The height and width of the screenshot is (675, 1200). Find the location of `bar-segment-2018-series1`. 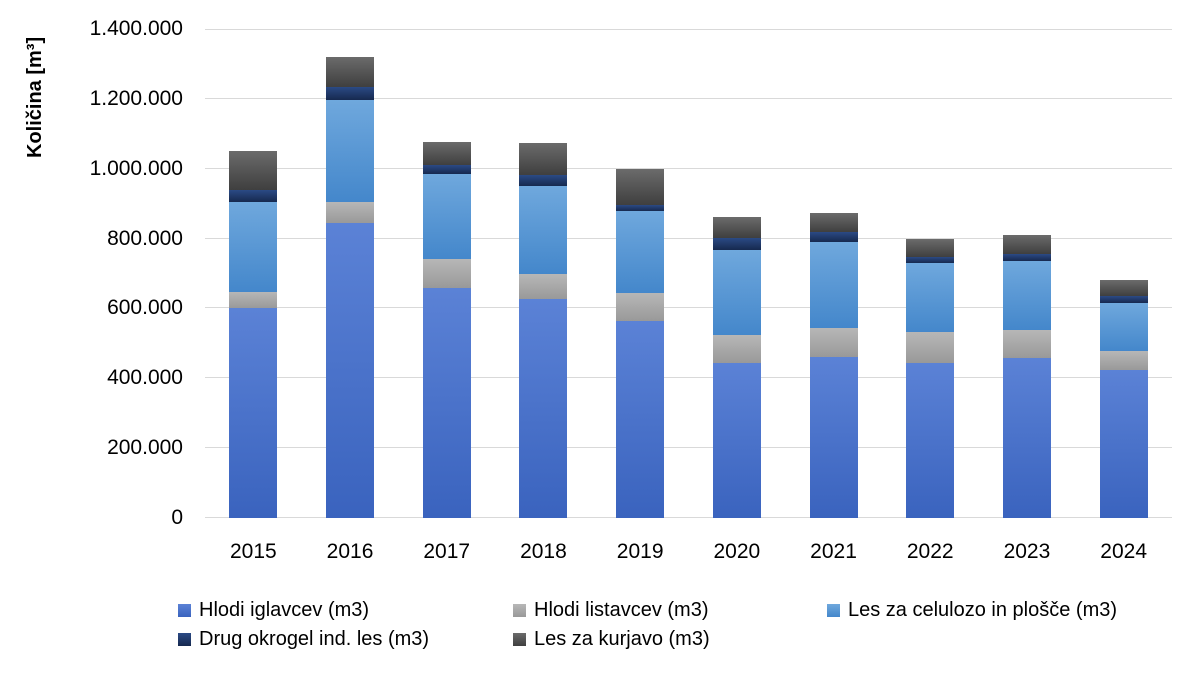

bar-segment-2018-series1 is located at coordinates (543, 286).